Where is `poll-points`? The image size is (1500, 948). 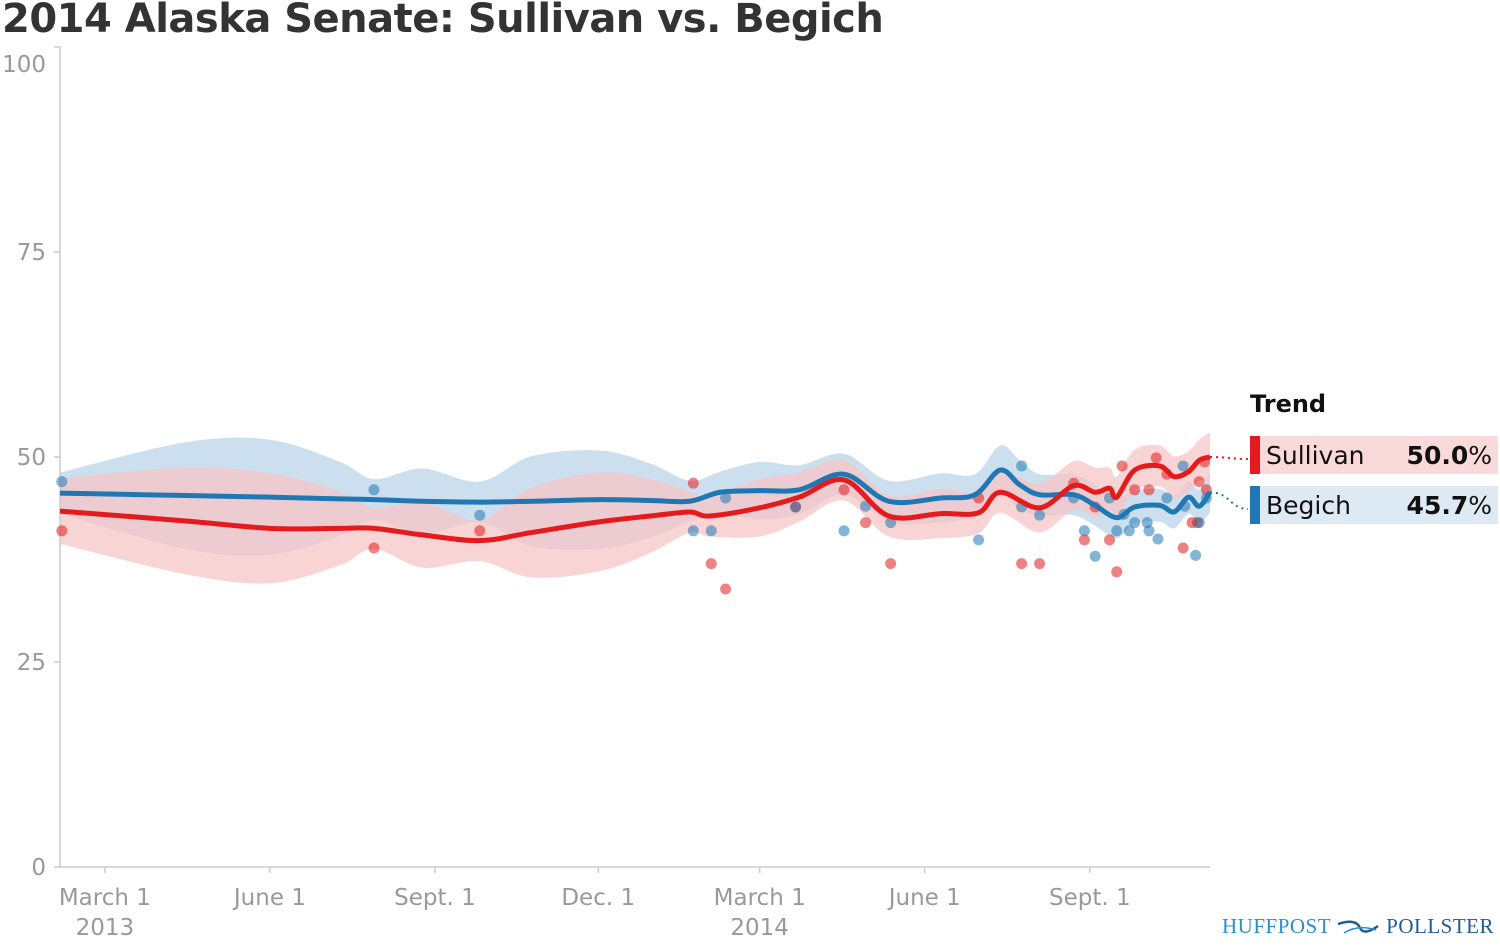 poll-points is located at coordinates (634, 523).